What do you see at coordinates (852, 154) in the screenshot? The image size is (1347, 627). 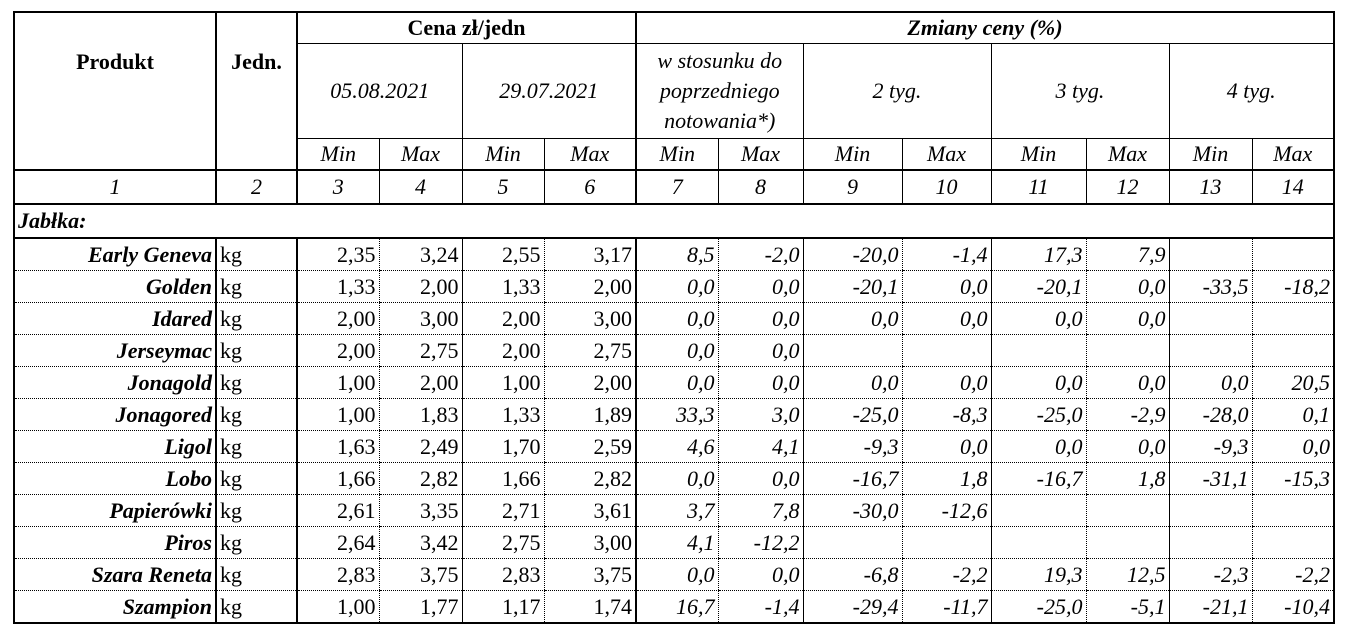 I see `header-min-4: Min` at bounding box center [852, 154].